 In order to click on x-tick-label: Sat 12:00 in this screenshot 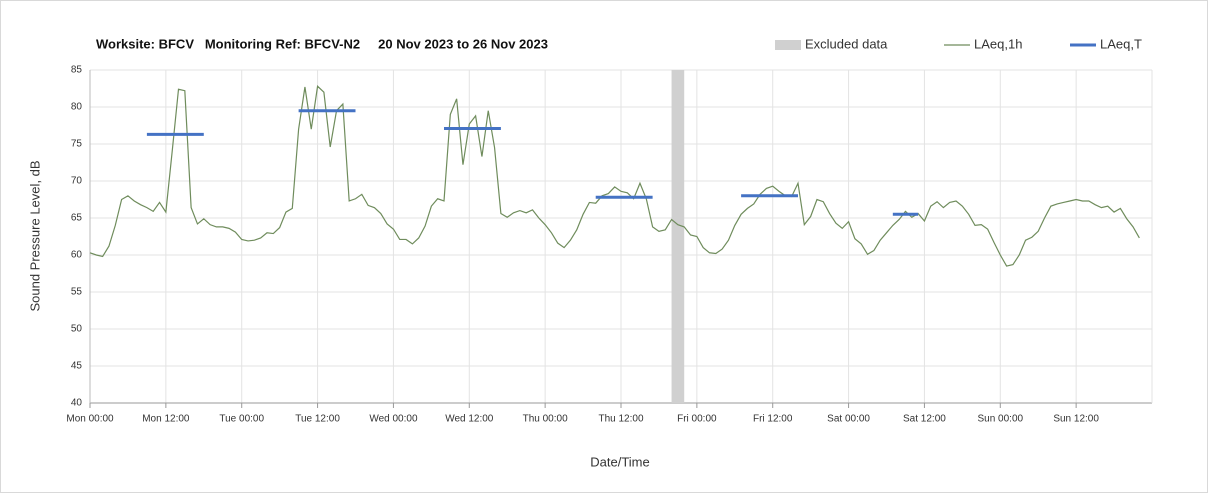, I will do `click(924, 419)`.